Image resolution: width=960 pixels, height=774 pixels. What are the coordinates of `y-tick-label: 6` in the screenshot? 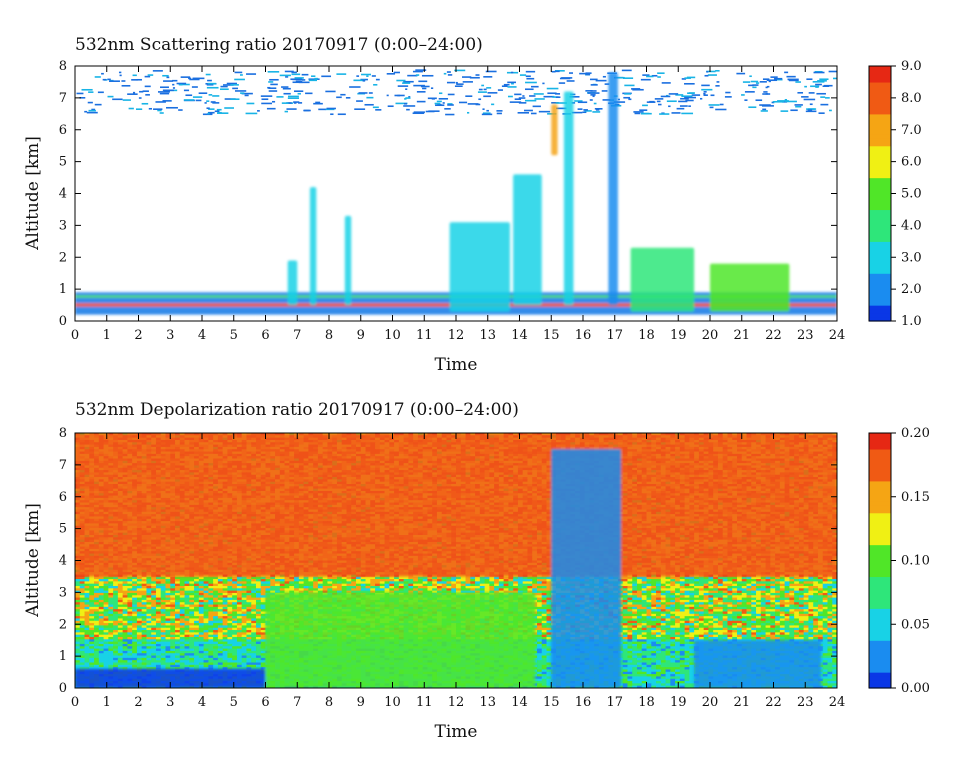 It's located at (63, 130).